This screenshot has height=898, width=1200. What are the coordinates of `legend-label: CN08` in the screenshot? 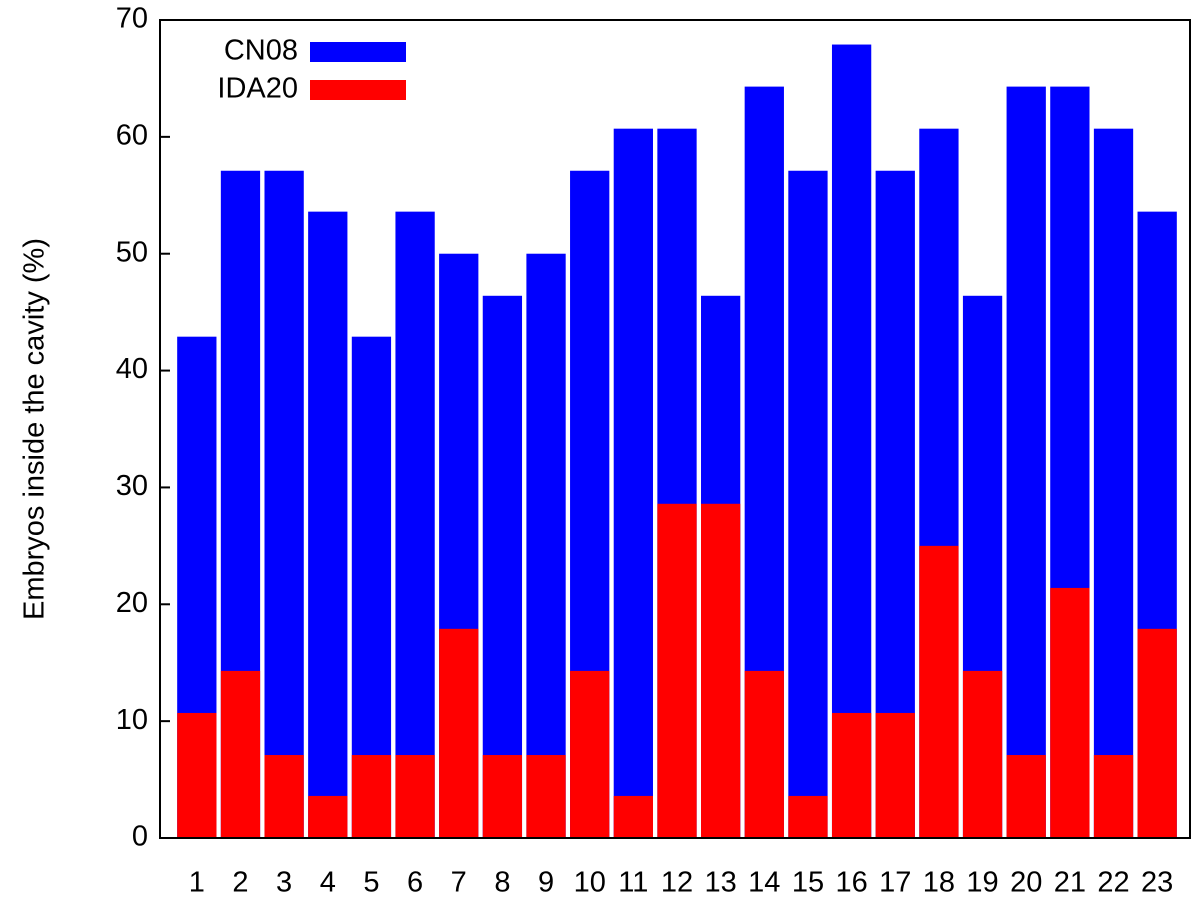 It's located at (261, 51).